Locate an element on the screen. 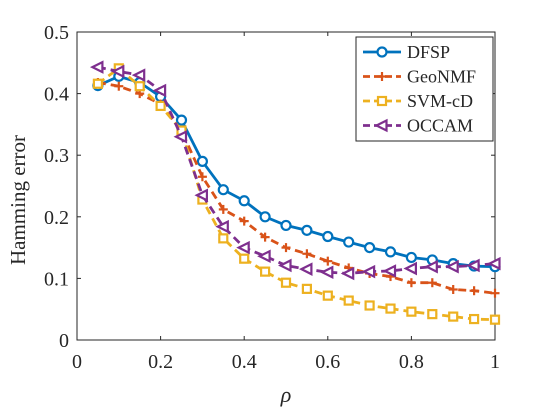 The image size is (548, 411). legend-entry-dfsp: DFSP is located at coordinates (406, 52).